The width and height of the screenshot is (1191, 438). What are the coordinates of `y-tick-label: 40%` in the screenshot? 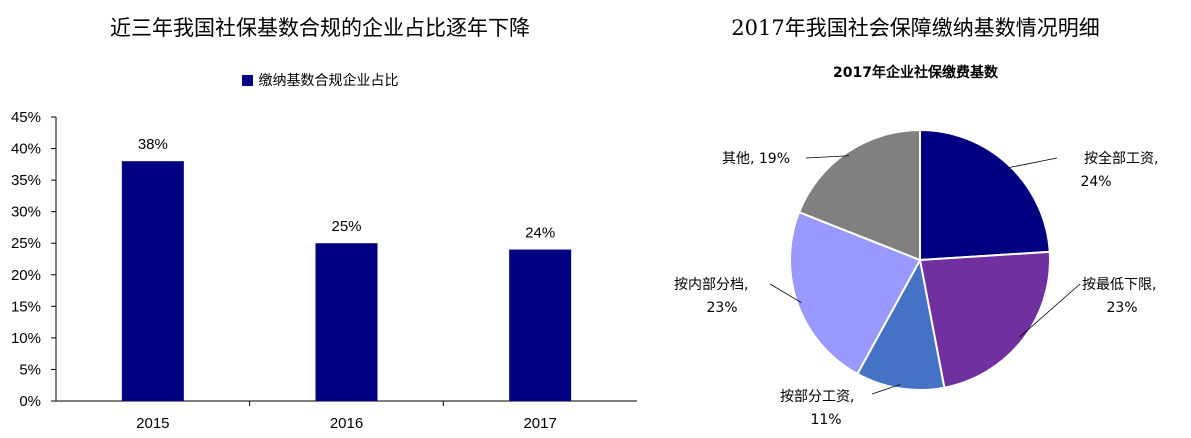 It's located at (26, 149).